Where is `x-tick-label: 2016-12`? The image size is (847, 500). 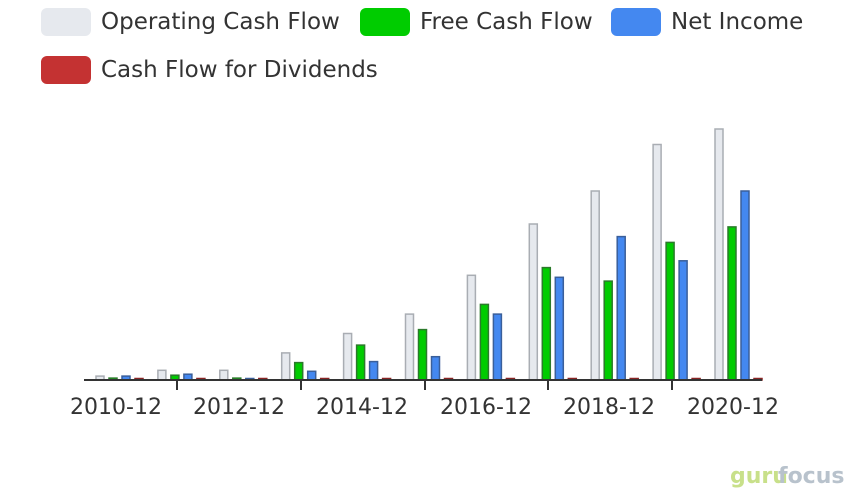
x-tick-label: 2016-12 is located at coordinates (486, 407).